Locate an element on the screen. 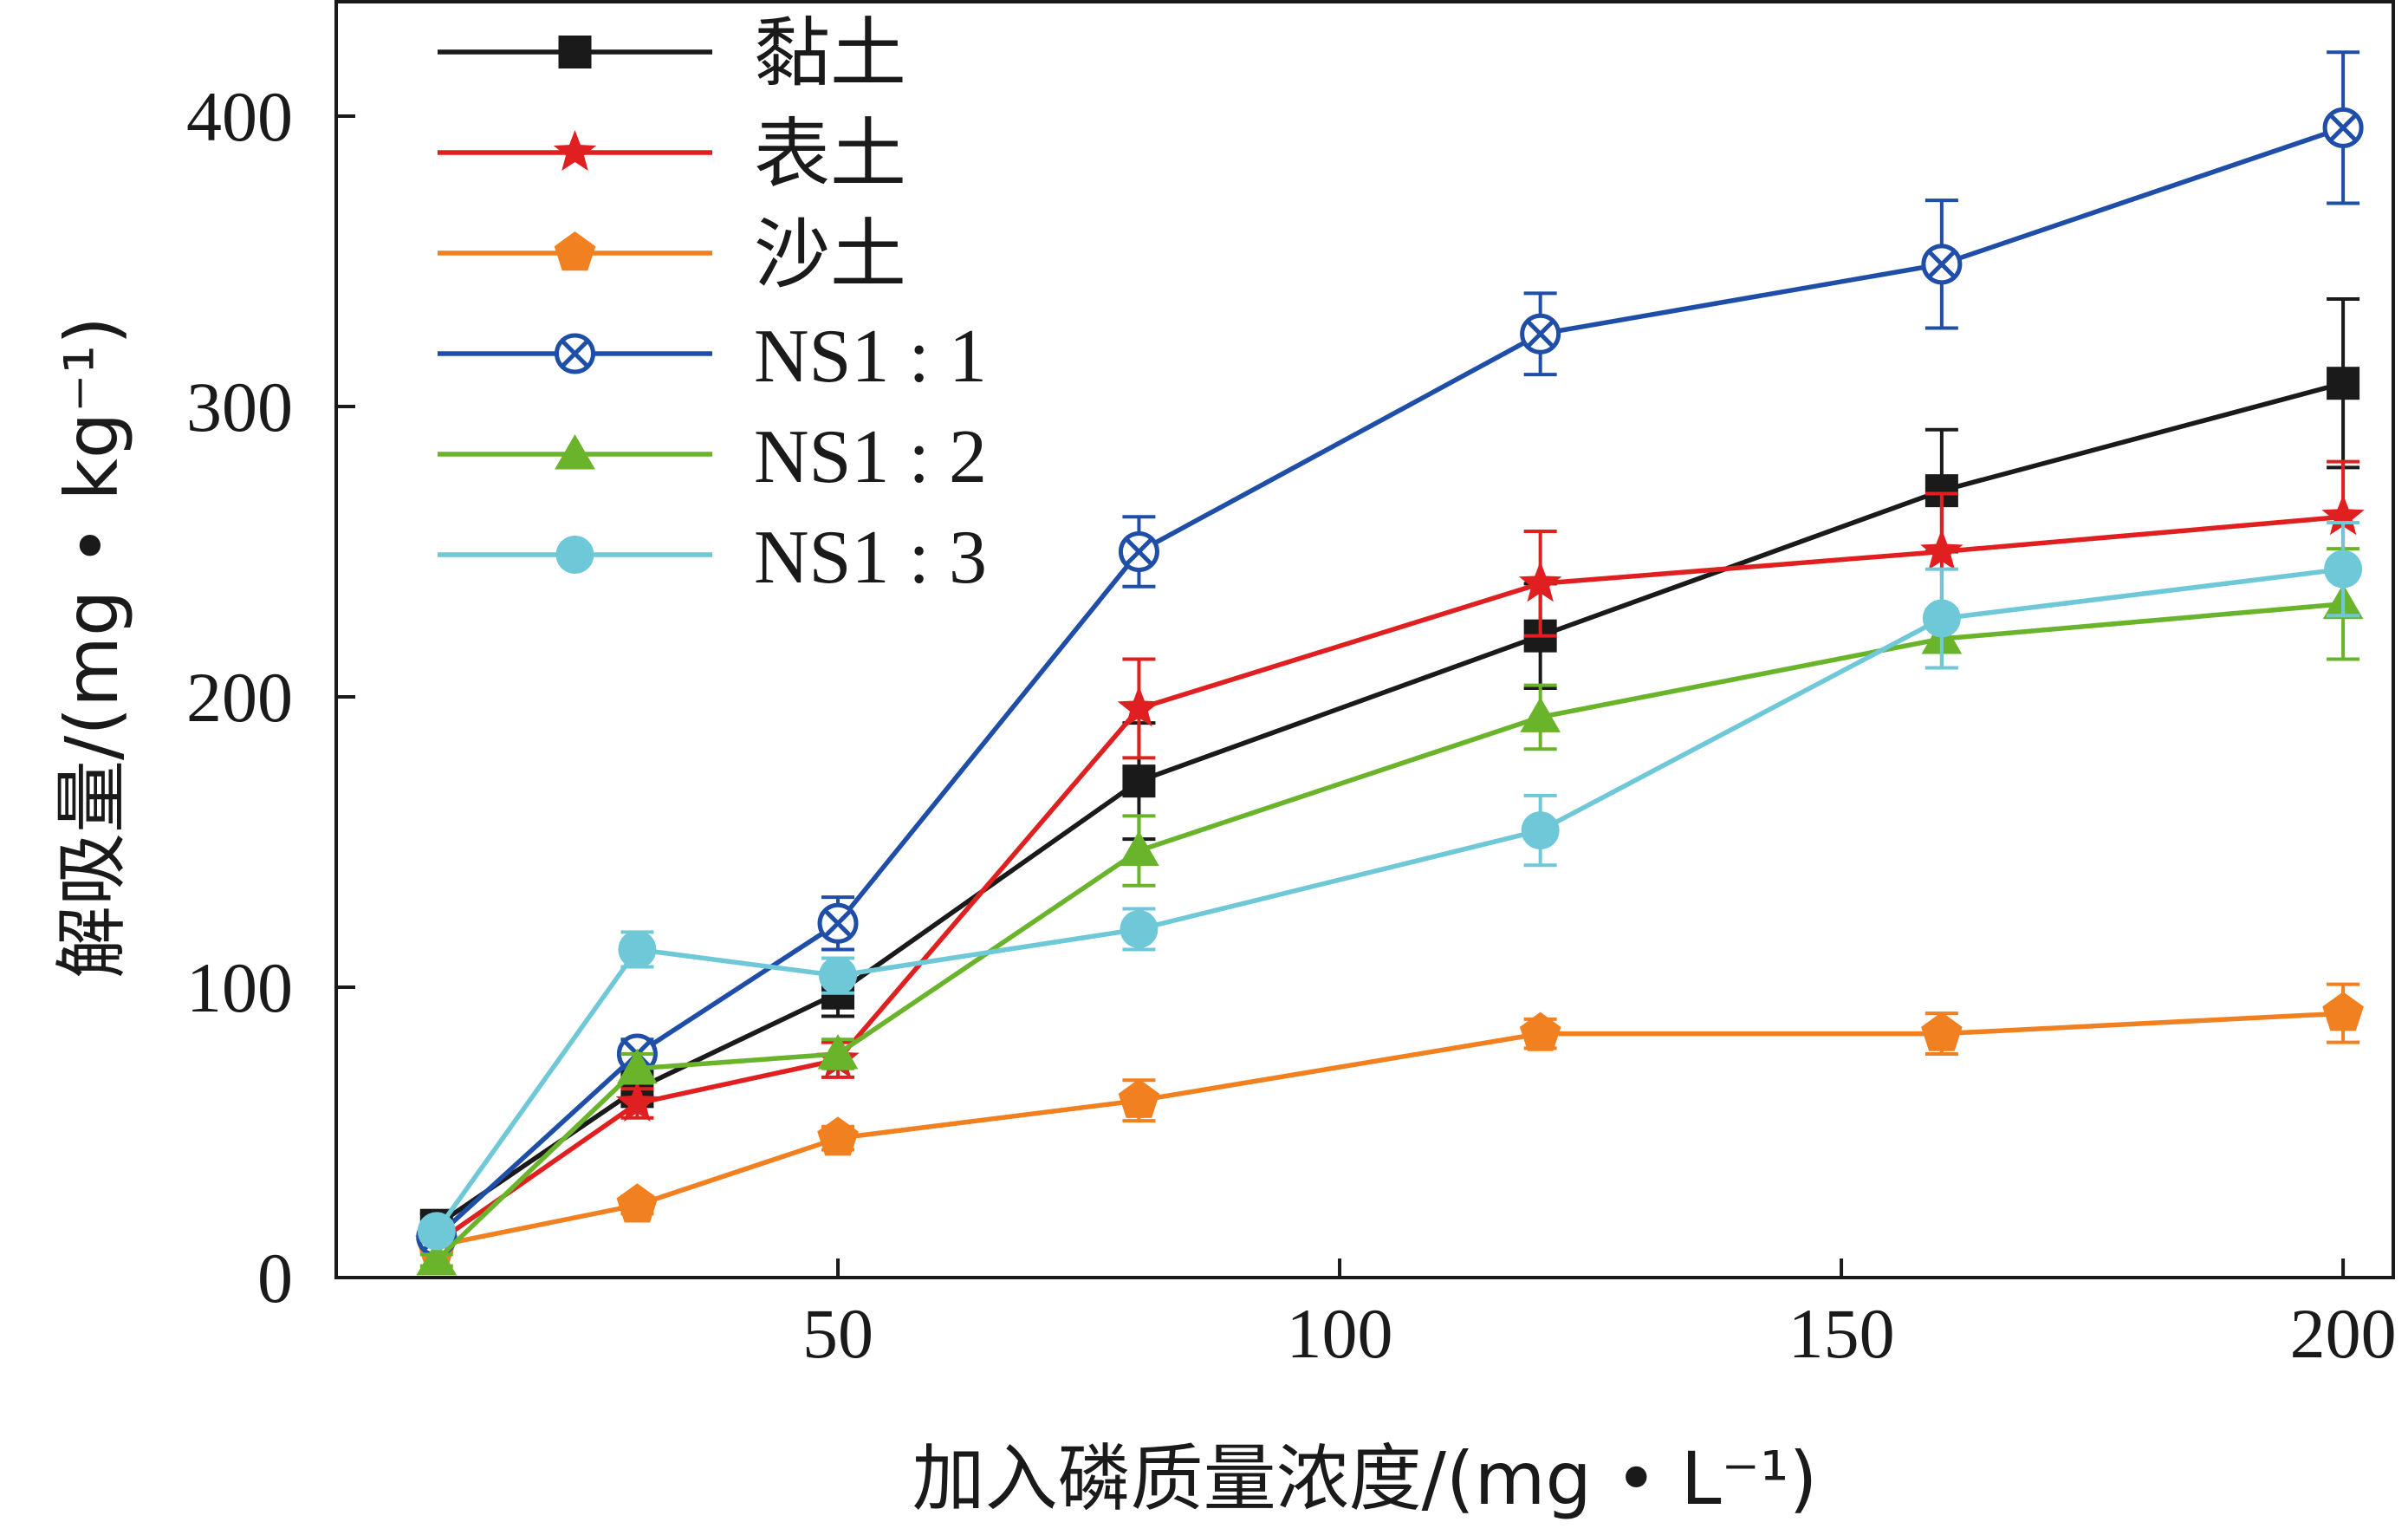  legend-label: NS1 : 3 is located at coordinates (870, 558).